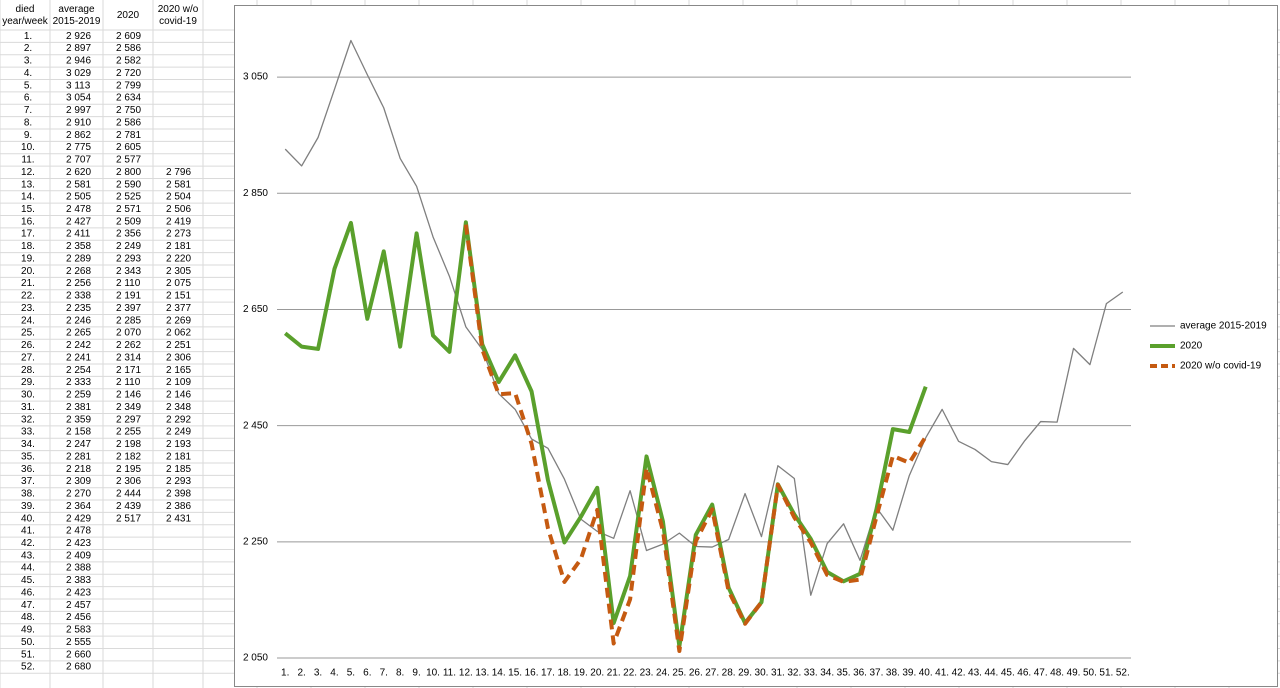  What do you see at coordinates (255, 77) in the screenshot?
I see `y-tick-label: 3 050` at bounding box center [255, 77].